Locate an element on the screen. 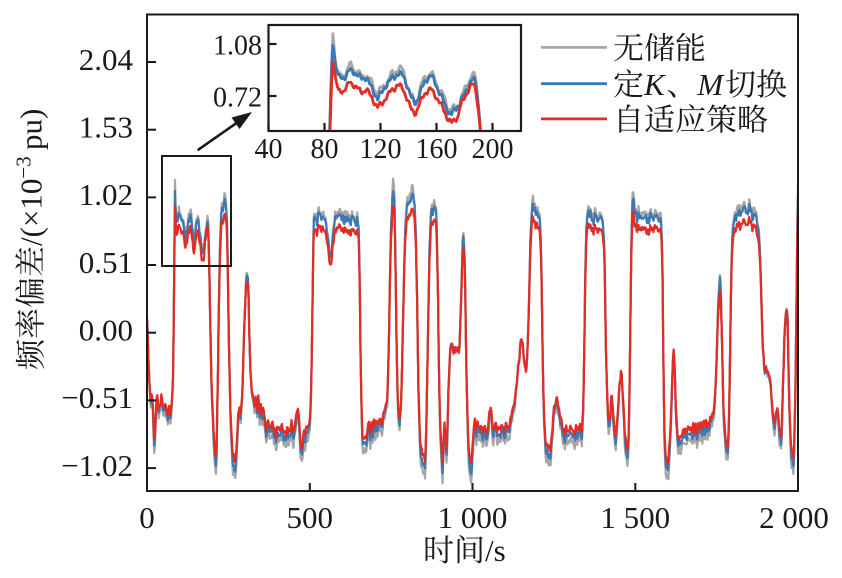 This screenshot has width=842, height=578. svg-text: −0.51 is located at coordinates (97, 397).